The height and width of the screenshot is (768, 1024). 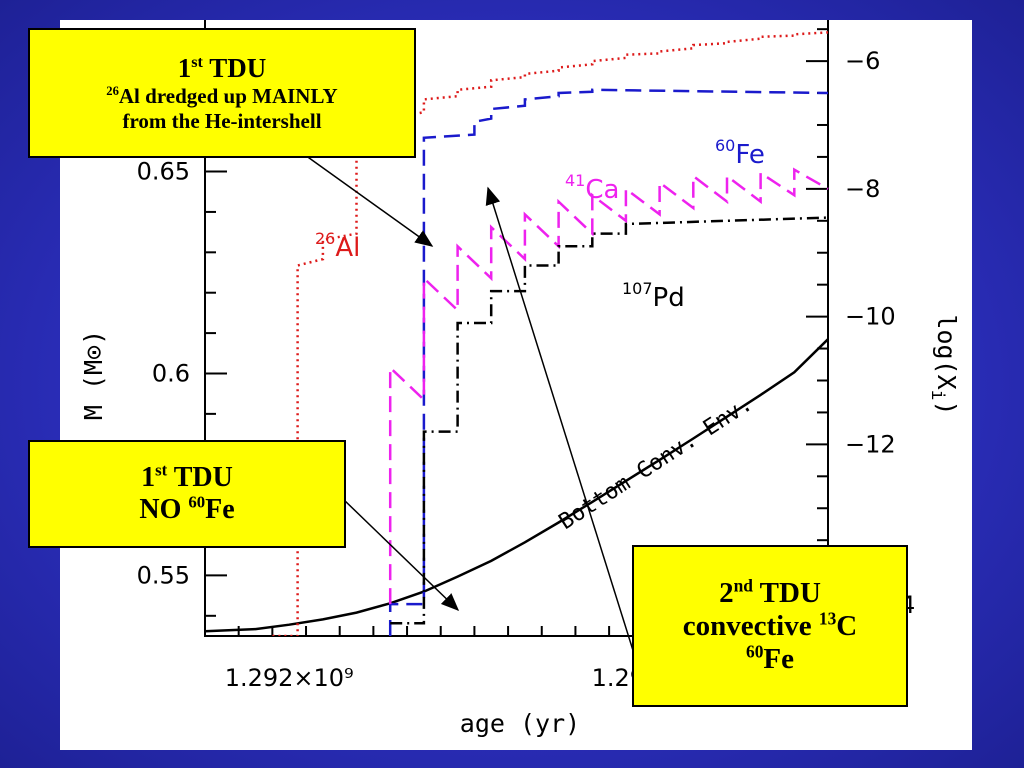 I want to click on label-bottom-conv-env: Bottom Conv. Env., so click(x=656, y=463).